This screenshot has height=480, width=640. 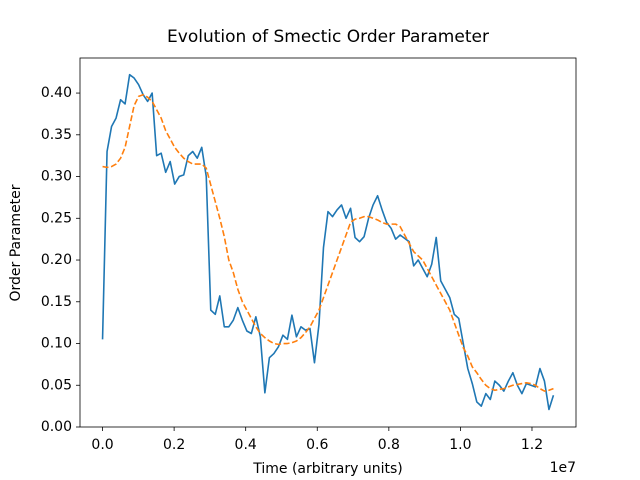 What do you see at coordinates (56, 135) in the screenshot?
I see `y-tick-label: 0.35` at bounding box center [56, 135].